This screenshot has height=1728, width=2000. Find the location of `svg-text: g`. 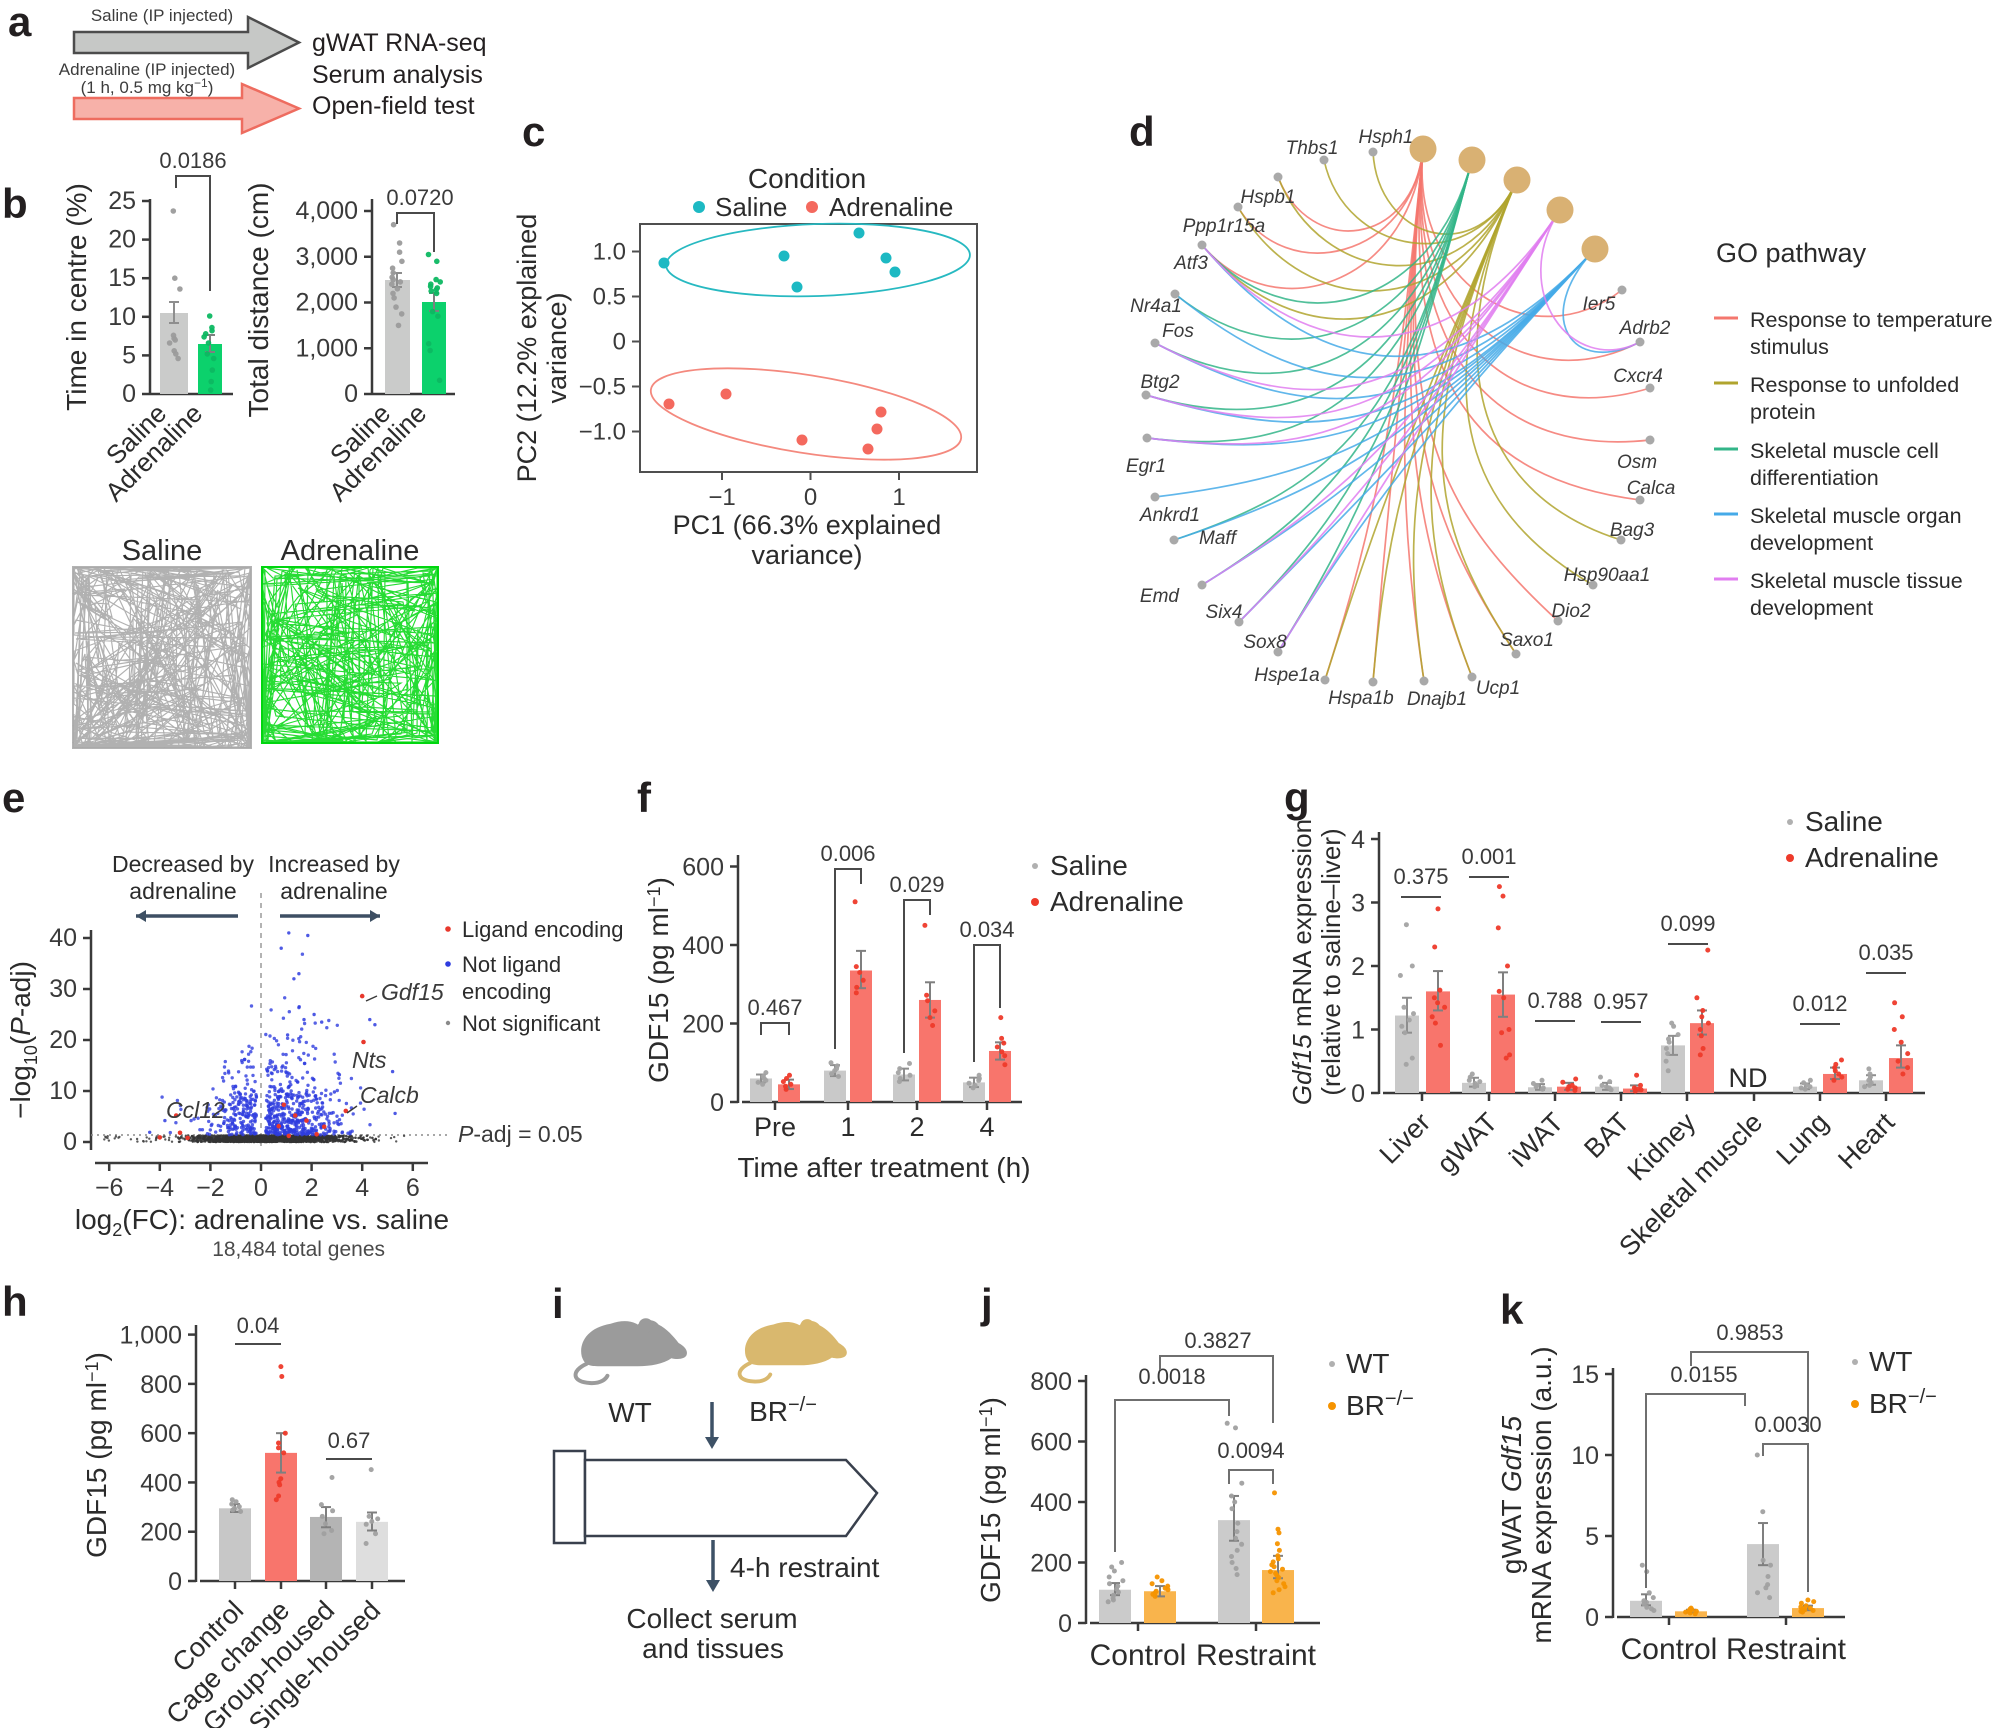

svg-text: g is located at coordinates (1297, 797).